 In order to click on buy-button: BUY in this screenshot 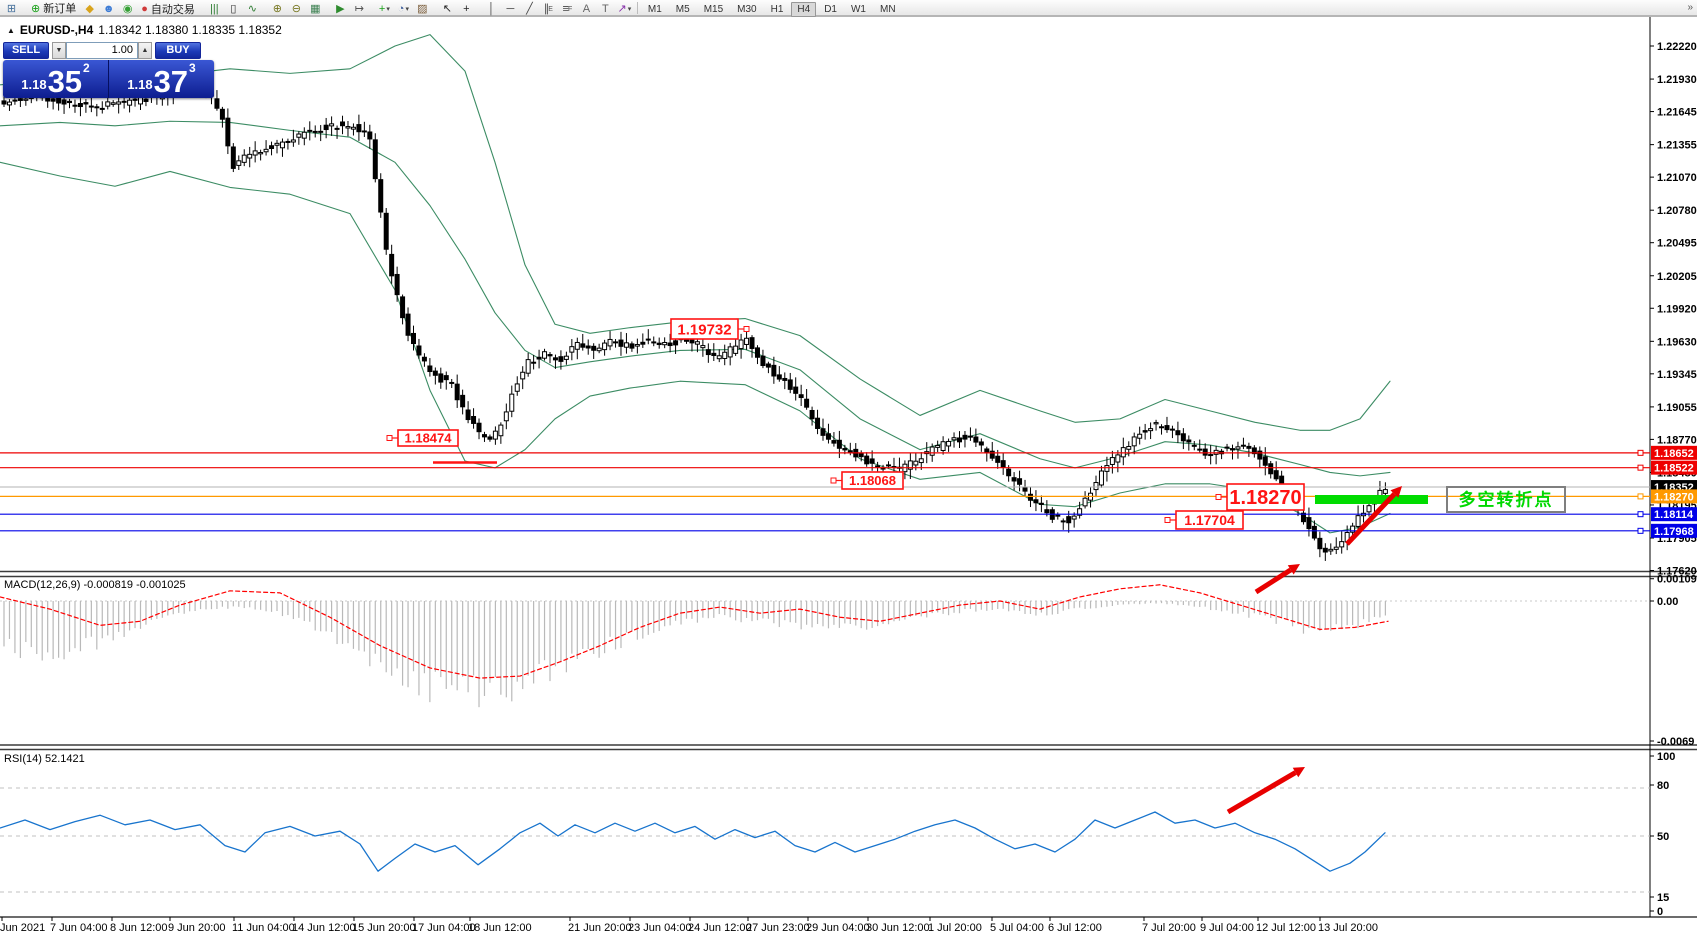, I will do `click(178, 50)`.